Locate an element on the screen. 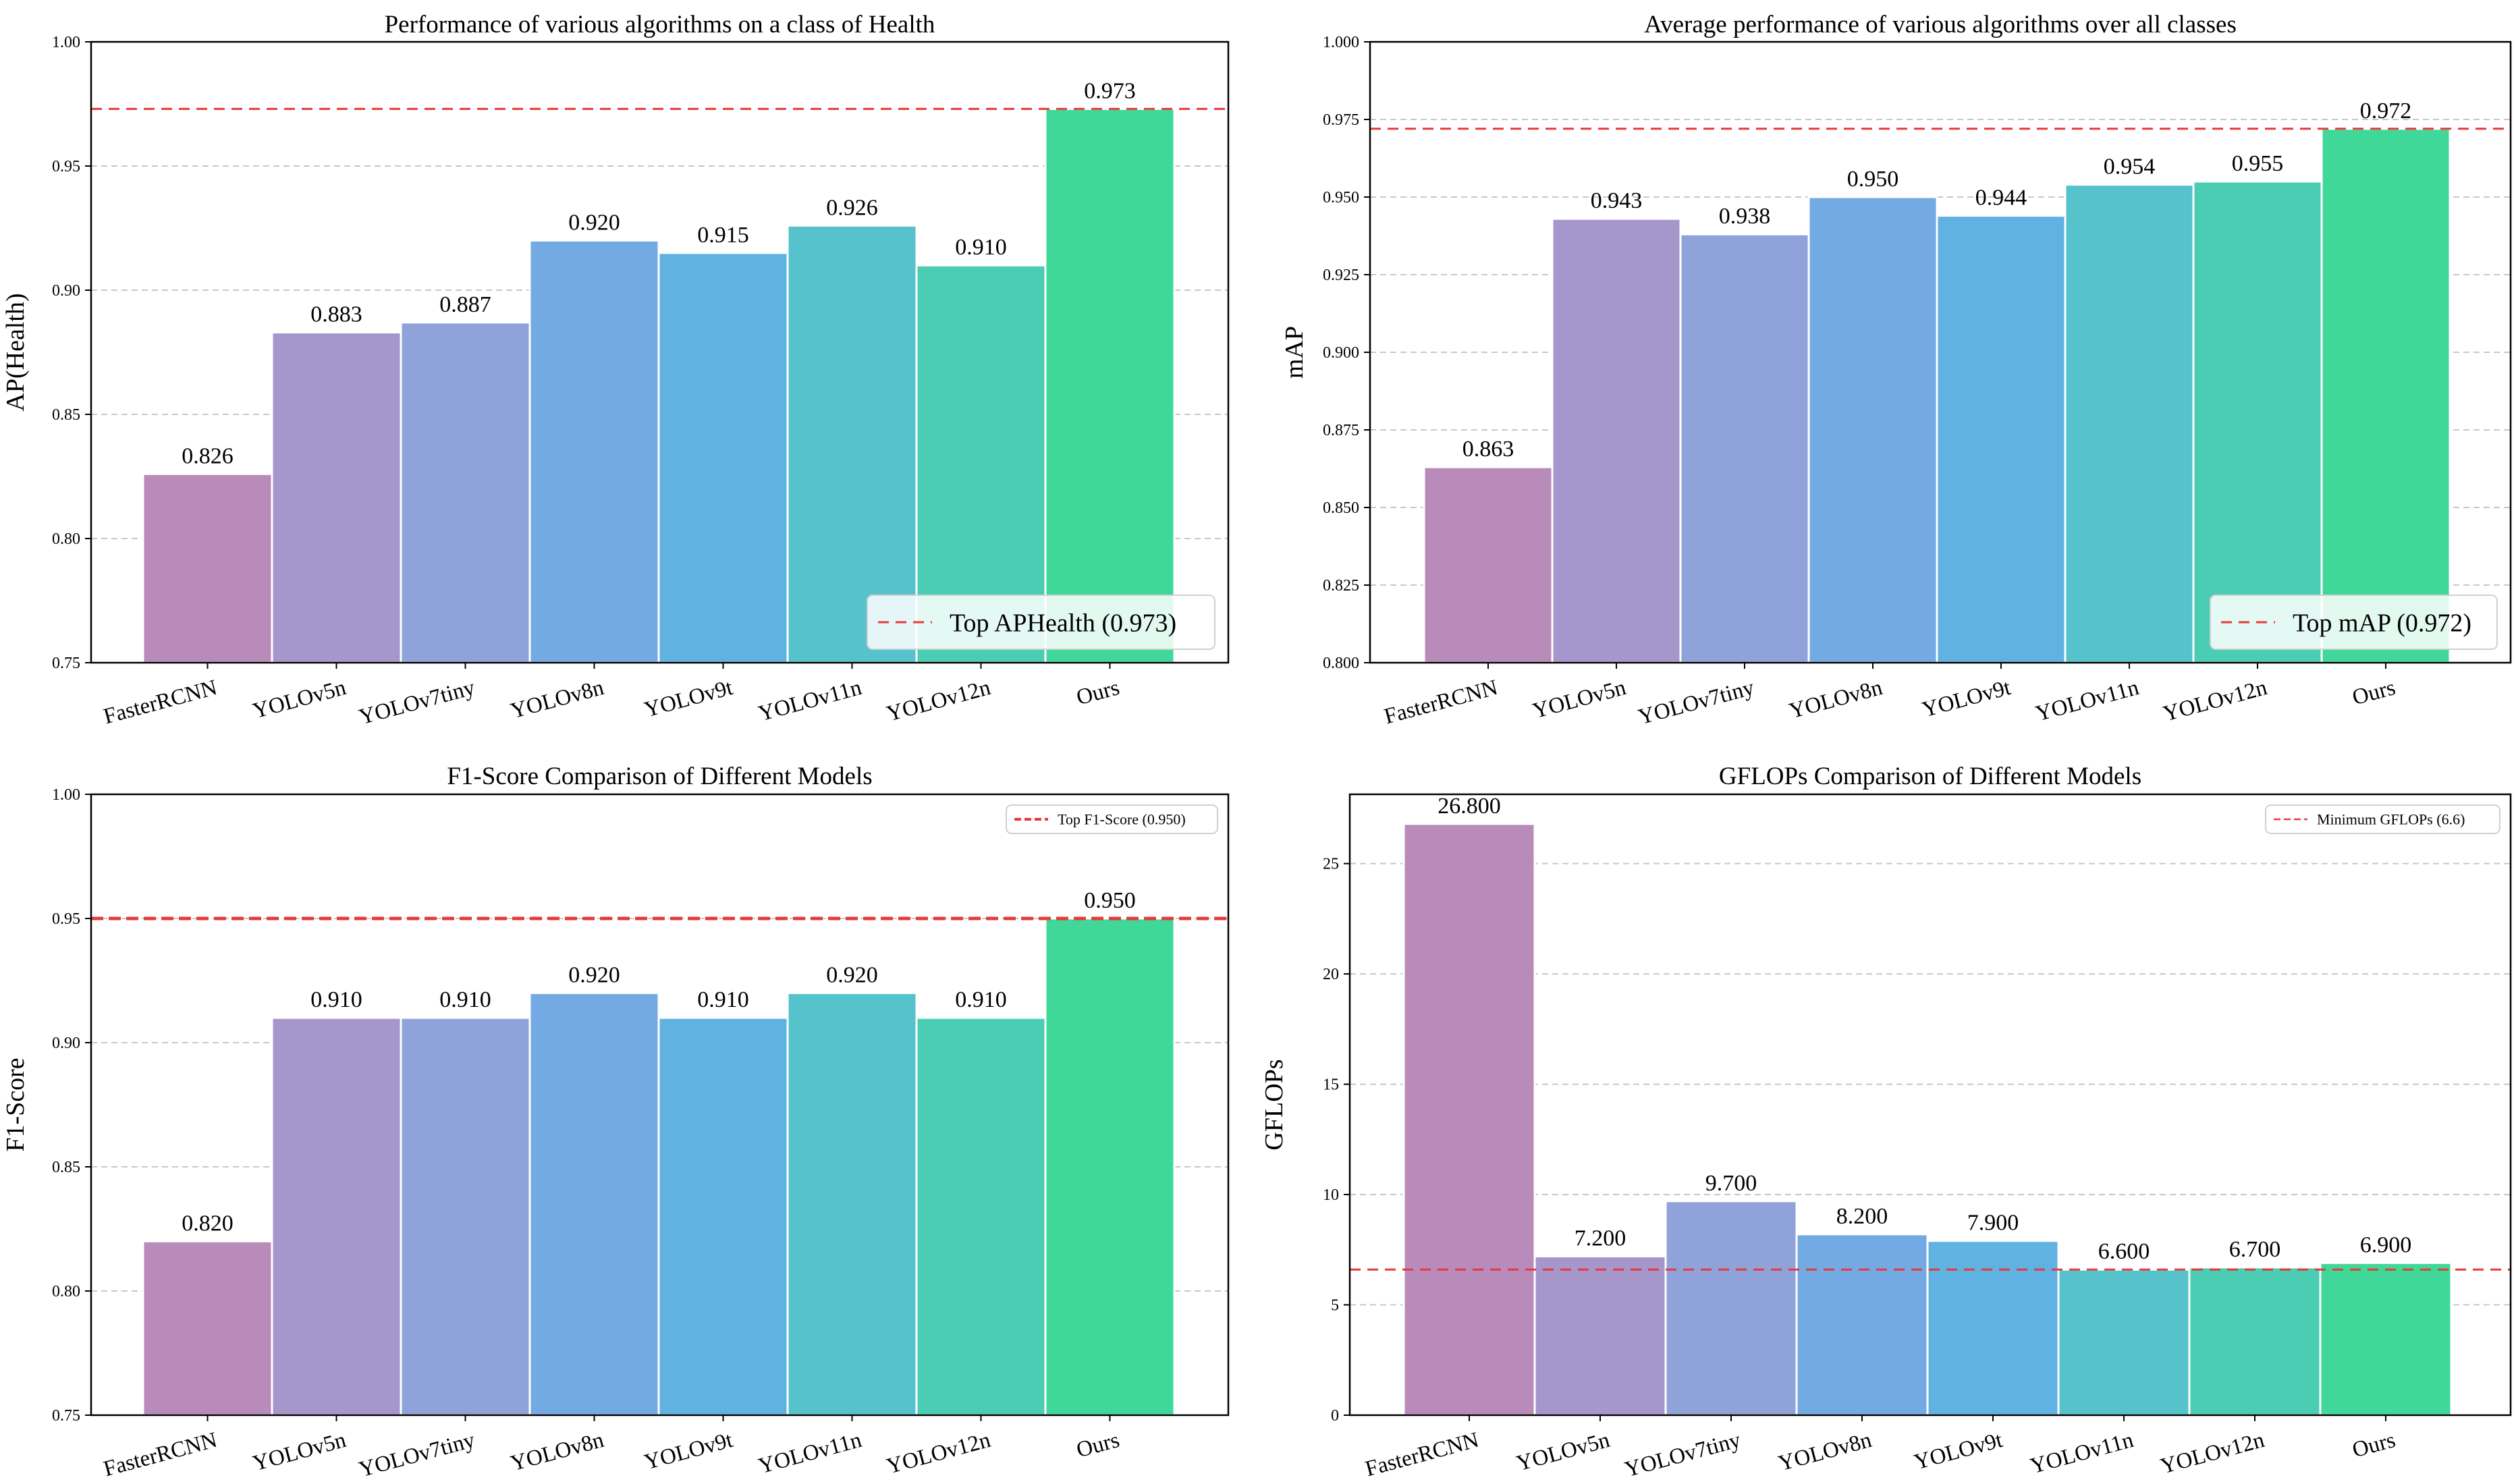 This screenshot has height=1484, width=2516. data-label: 9.700 is located at coordinates (1731, 1183).